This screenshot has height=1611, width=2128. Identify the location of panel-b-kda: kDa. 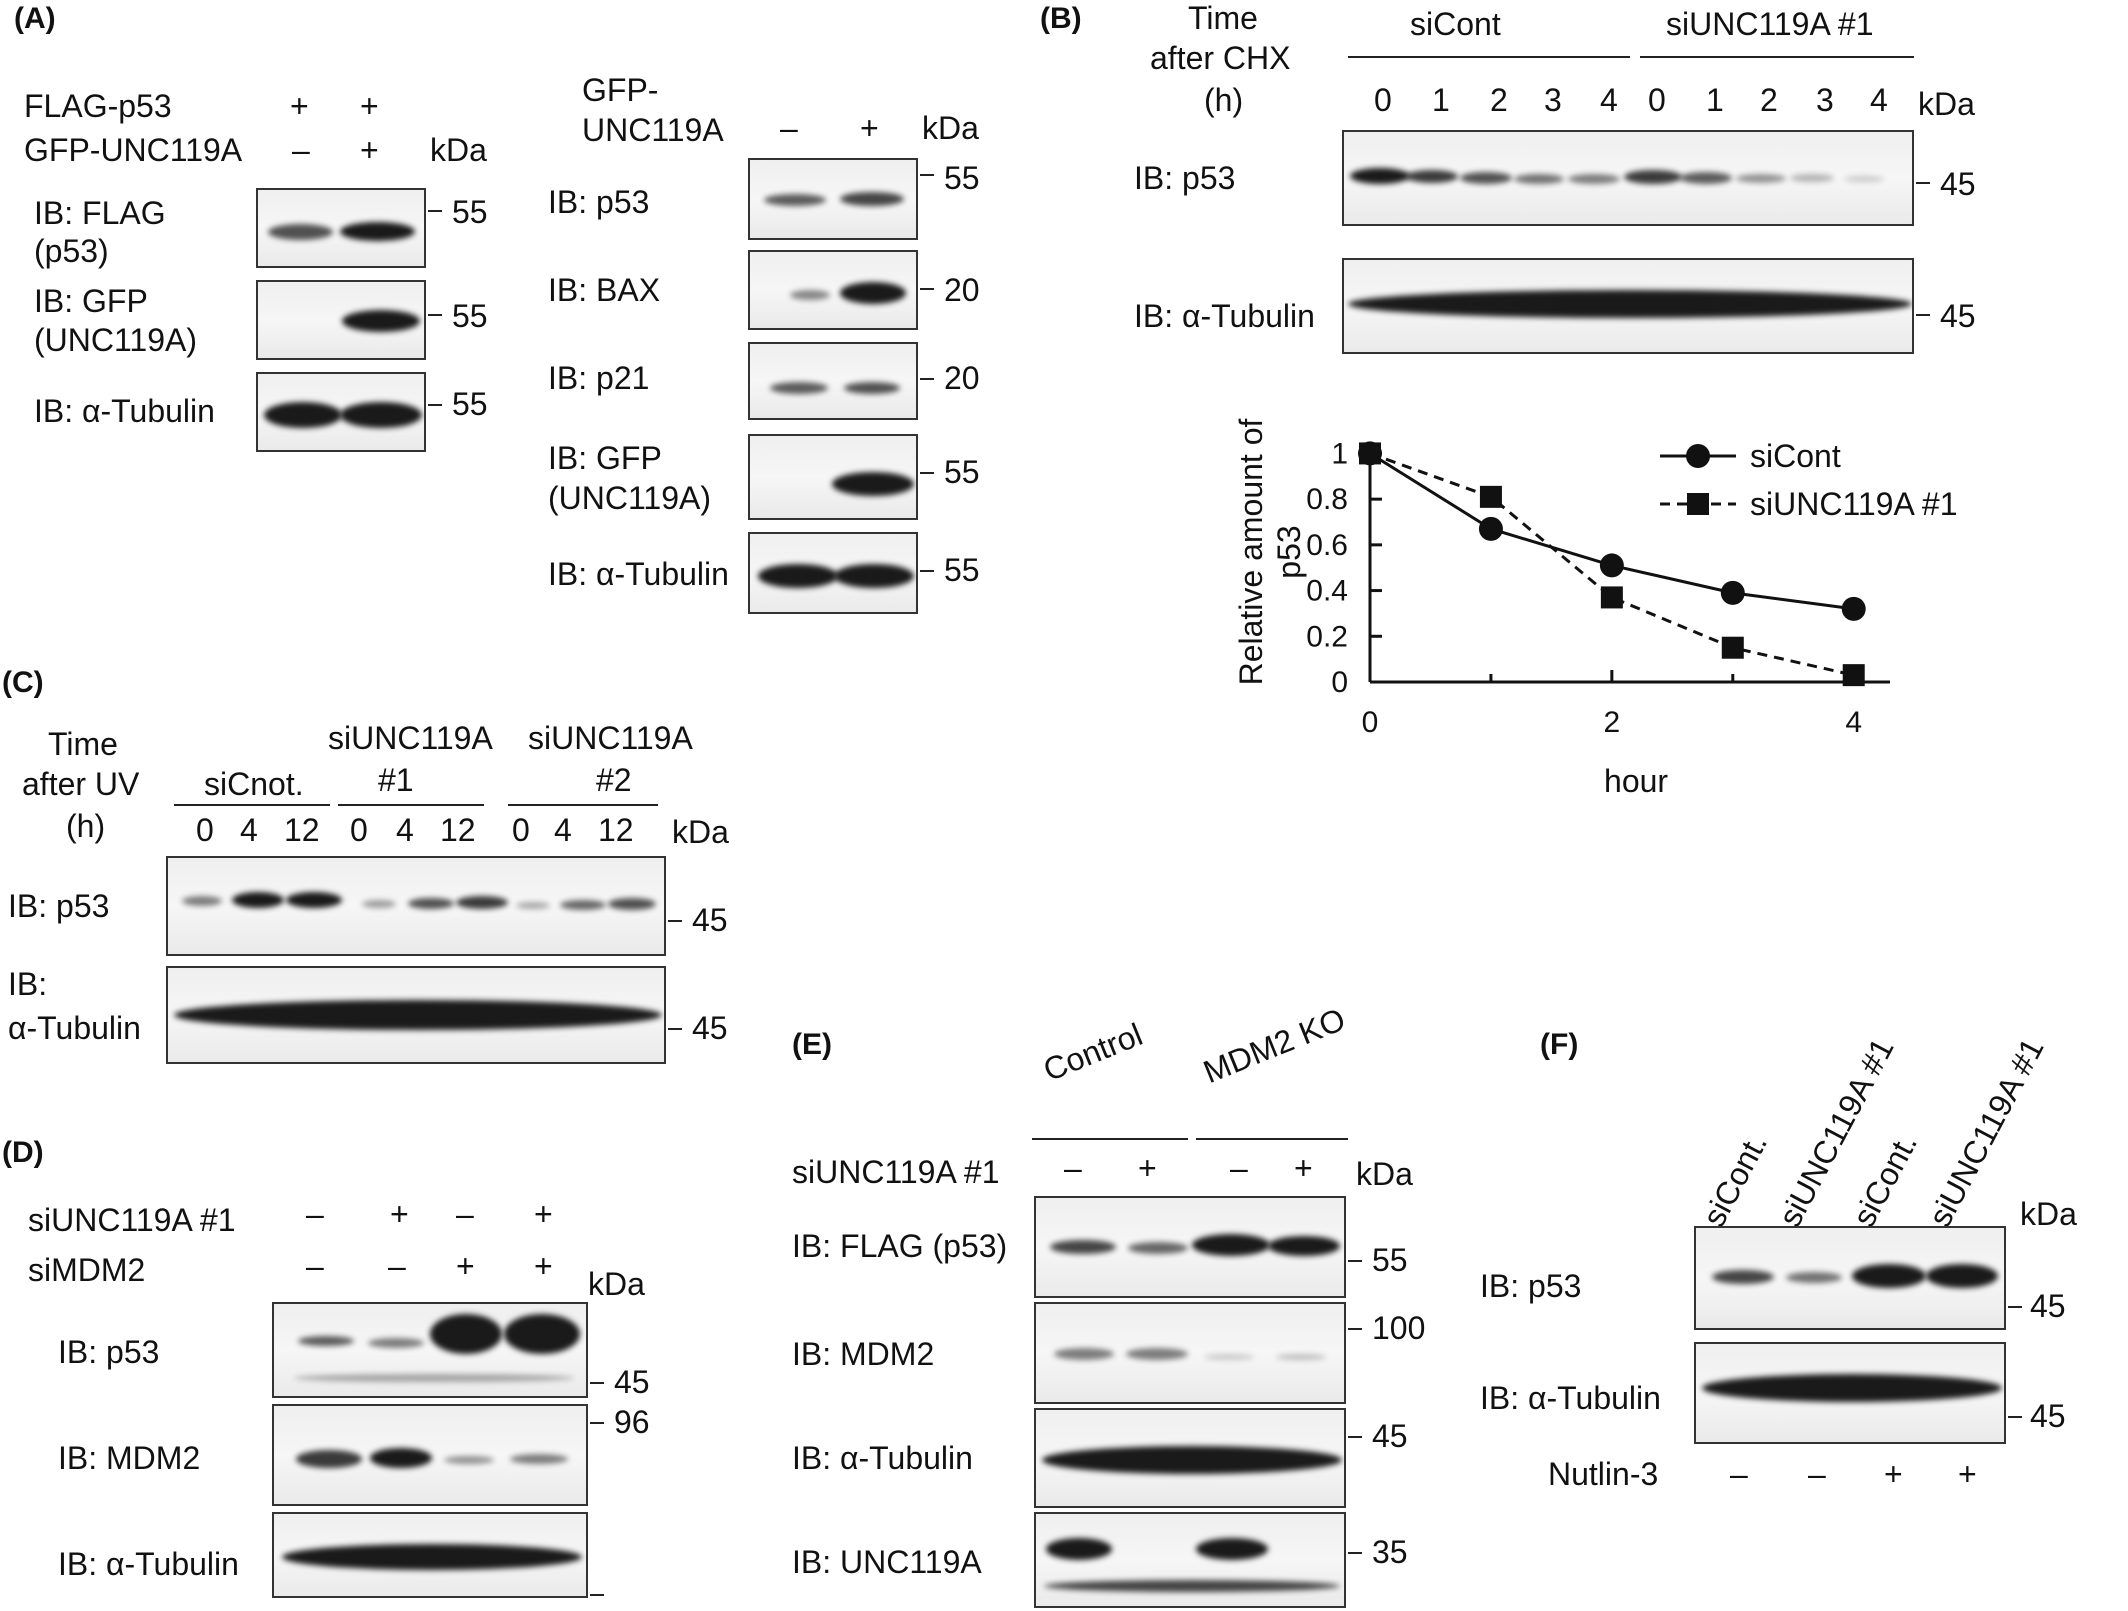
(1946, 104).